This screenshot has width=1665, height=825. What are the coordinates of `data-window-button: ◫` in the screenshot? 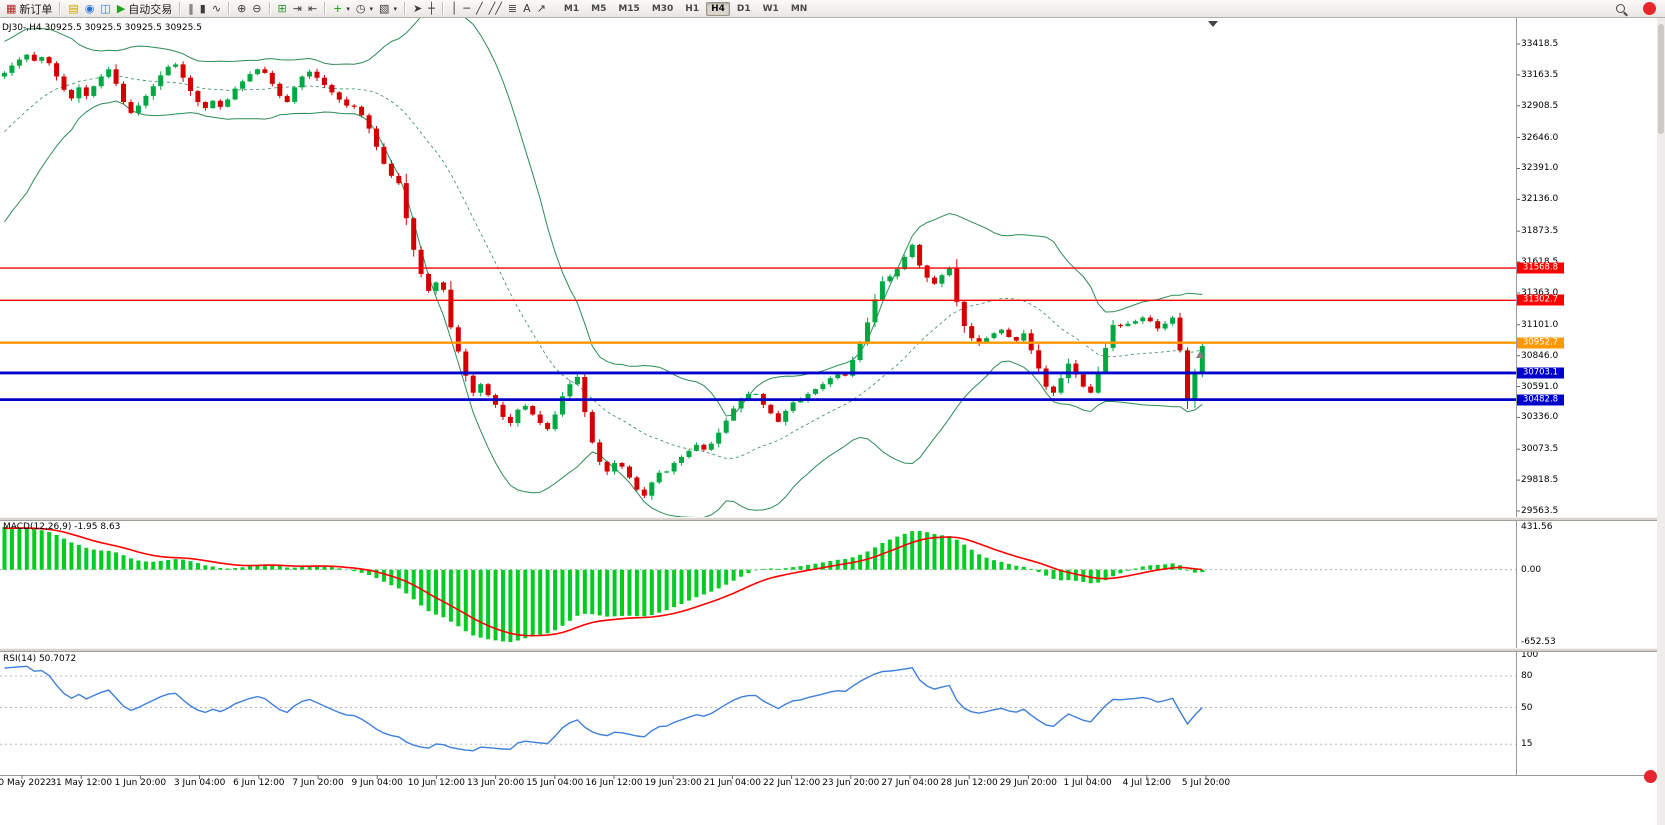 It's located at (105, 9).